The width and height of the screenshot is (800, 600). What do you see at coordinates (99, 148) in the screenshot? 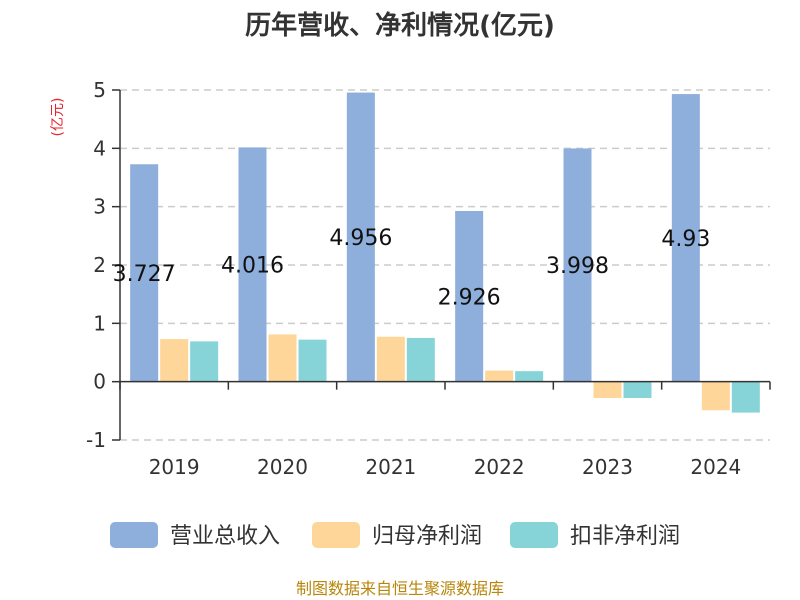
I see `y-tick-label: 4` at bounding box center [99, 148].